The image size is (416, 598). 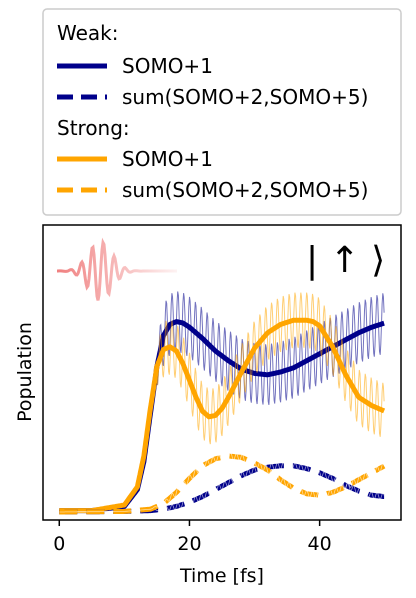 I want to click on spin-up-ket-annotation: | ↑ ⟩, so click(x=345, y=260).